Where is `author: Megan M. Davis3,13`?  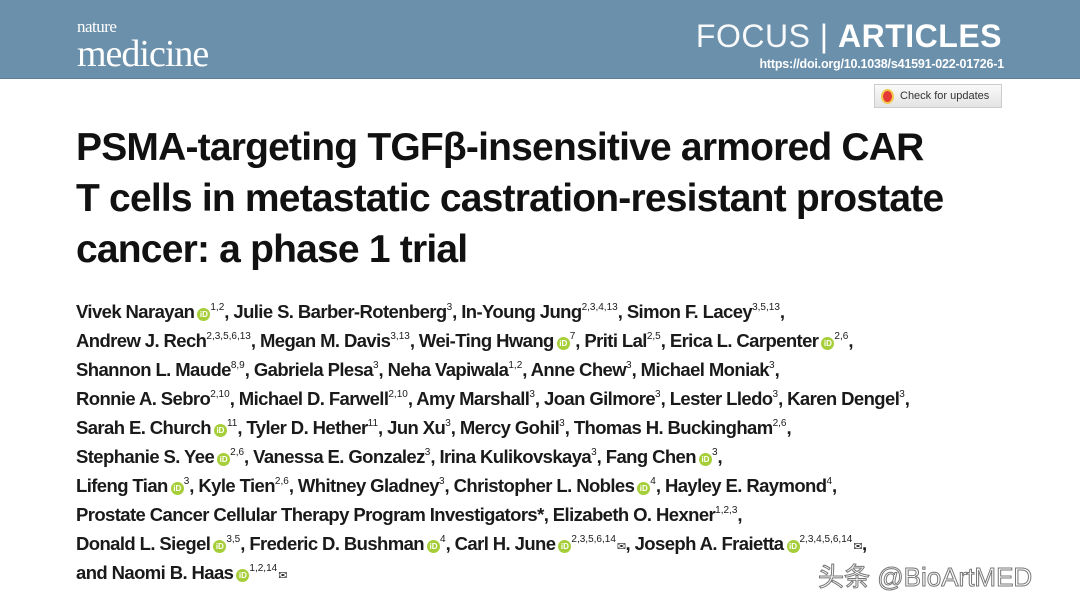 author: Megan M. Davis3,13 is located at coordinates (335, 340).